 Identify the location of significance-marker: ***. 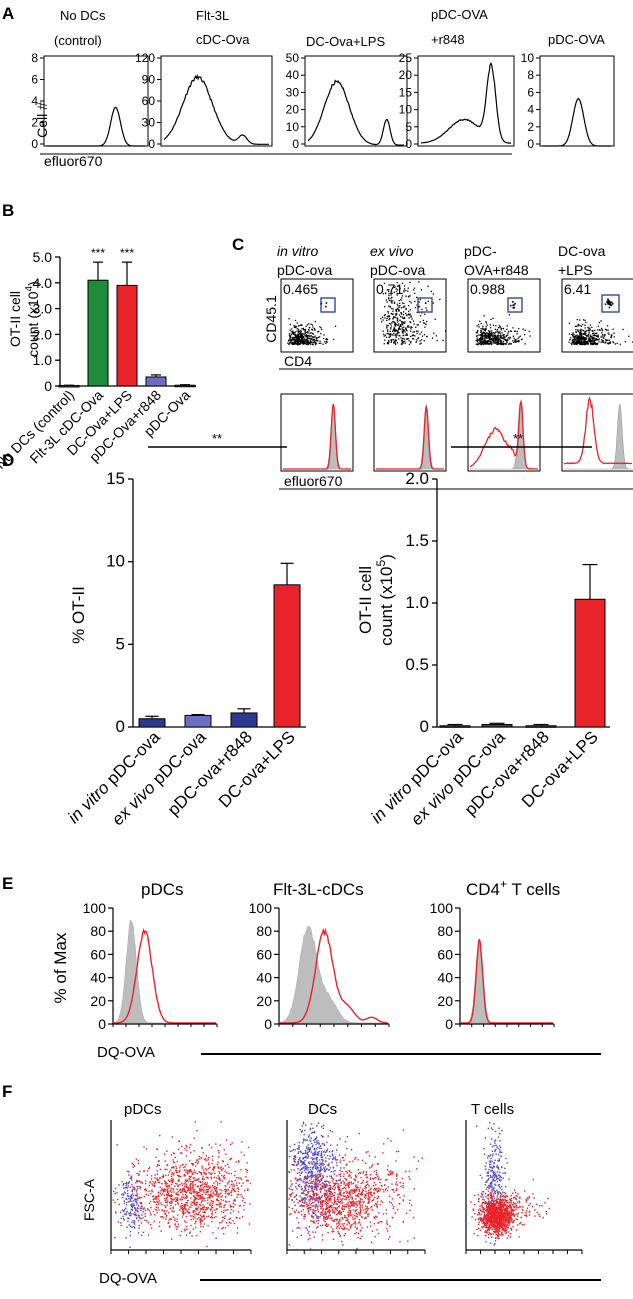
(98, 253).